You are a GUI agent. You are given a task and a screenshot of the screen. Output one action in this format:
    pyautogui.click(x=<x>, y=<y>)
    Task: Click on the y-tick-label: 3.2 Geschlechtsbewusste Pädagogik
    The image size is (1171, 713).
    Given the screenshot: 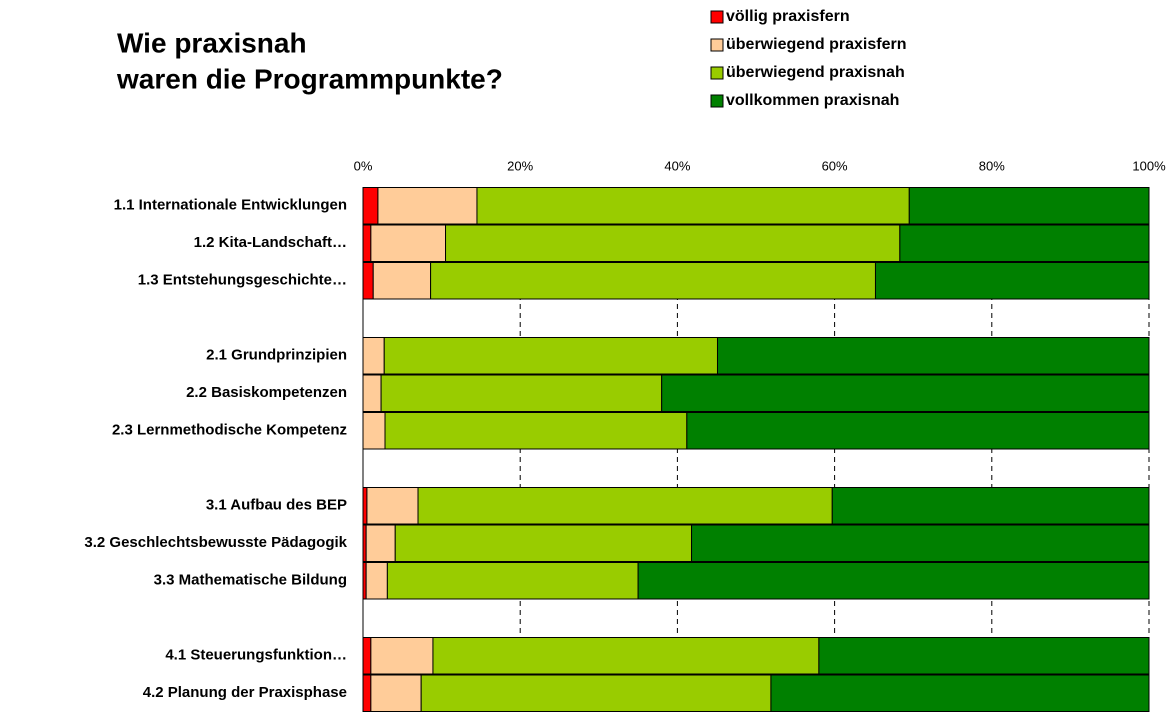 What is the action you would take?
    pyautogui.click(x=215, y=542)
    